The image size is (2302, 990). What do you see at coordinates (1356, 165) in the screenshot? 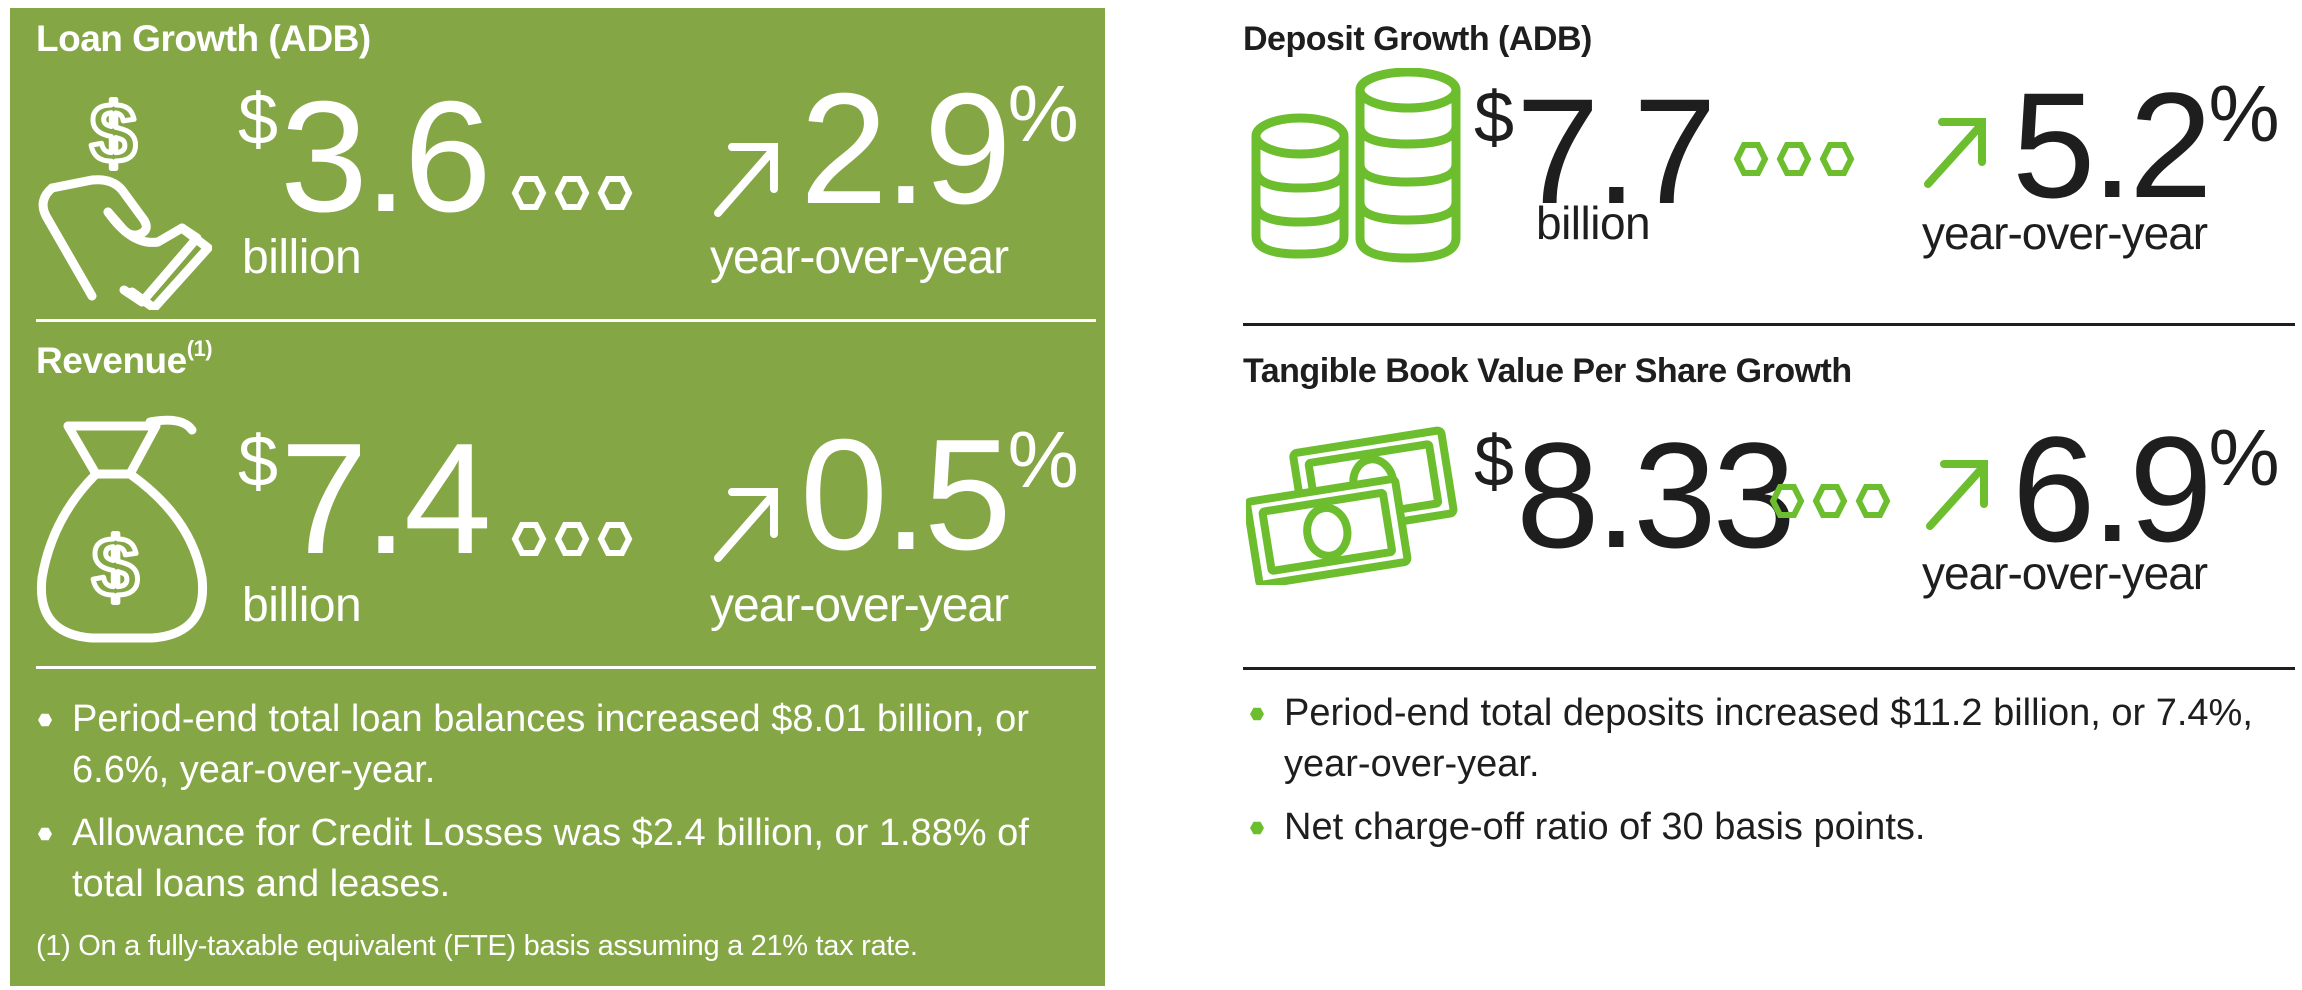
I see `coin-stacks-icon` at bounding box center [1356, 165].